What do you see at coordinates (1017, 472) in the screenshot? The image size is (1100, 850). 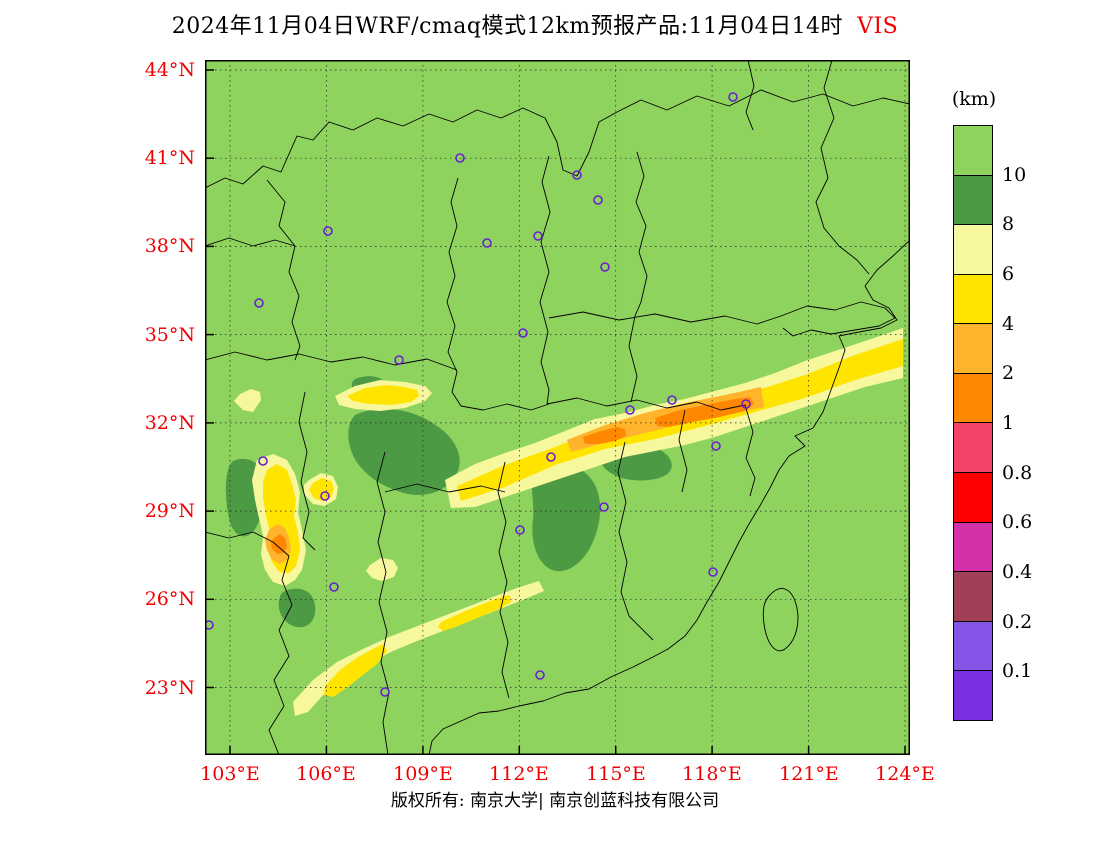 I see `colorbar-tick-08: 0.8` at bounding box center [1017, 472].